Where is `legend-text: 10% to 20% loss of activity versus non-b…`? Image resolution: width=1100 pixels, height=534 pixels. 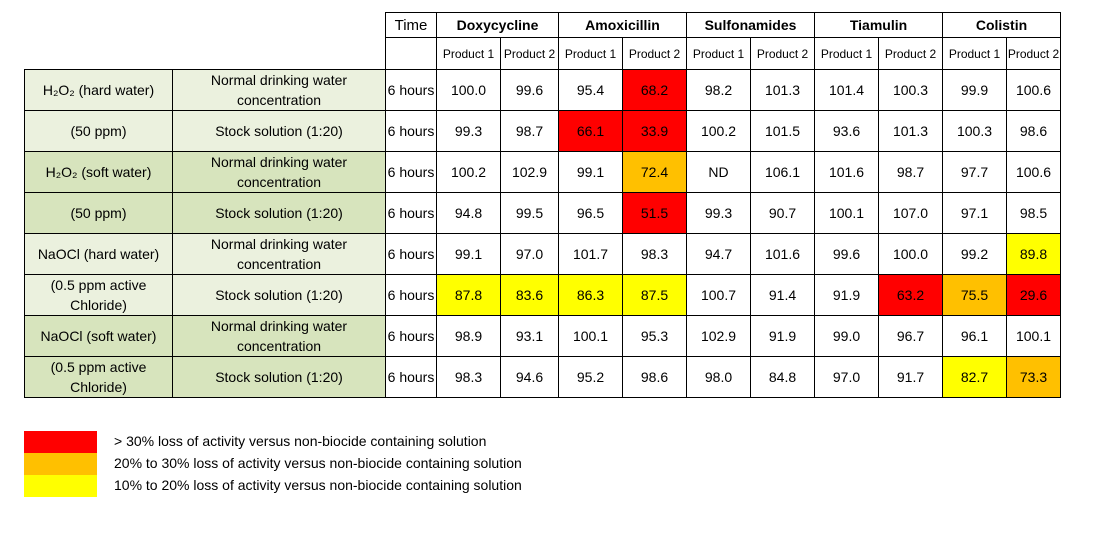
legend-text: 10% to 20% loss of activity versus non-b… is located at coordinates (318, 485).